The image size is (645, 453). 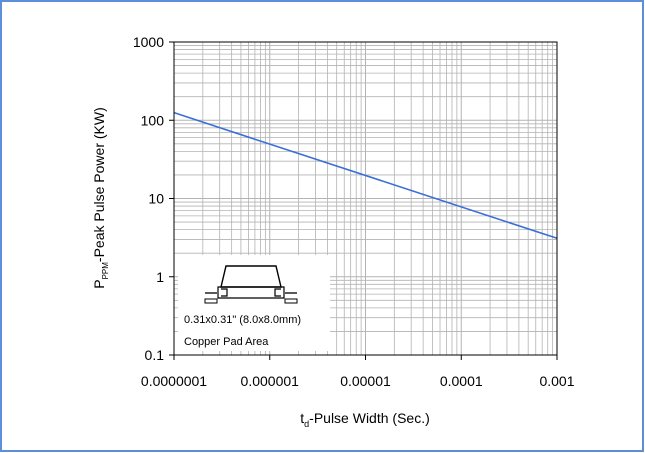 What do you see at coordinates (556, 381) in the screenshot?
I see `x-tick-label: 0.001` at bounding box center [556, 381].